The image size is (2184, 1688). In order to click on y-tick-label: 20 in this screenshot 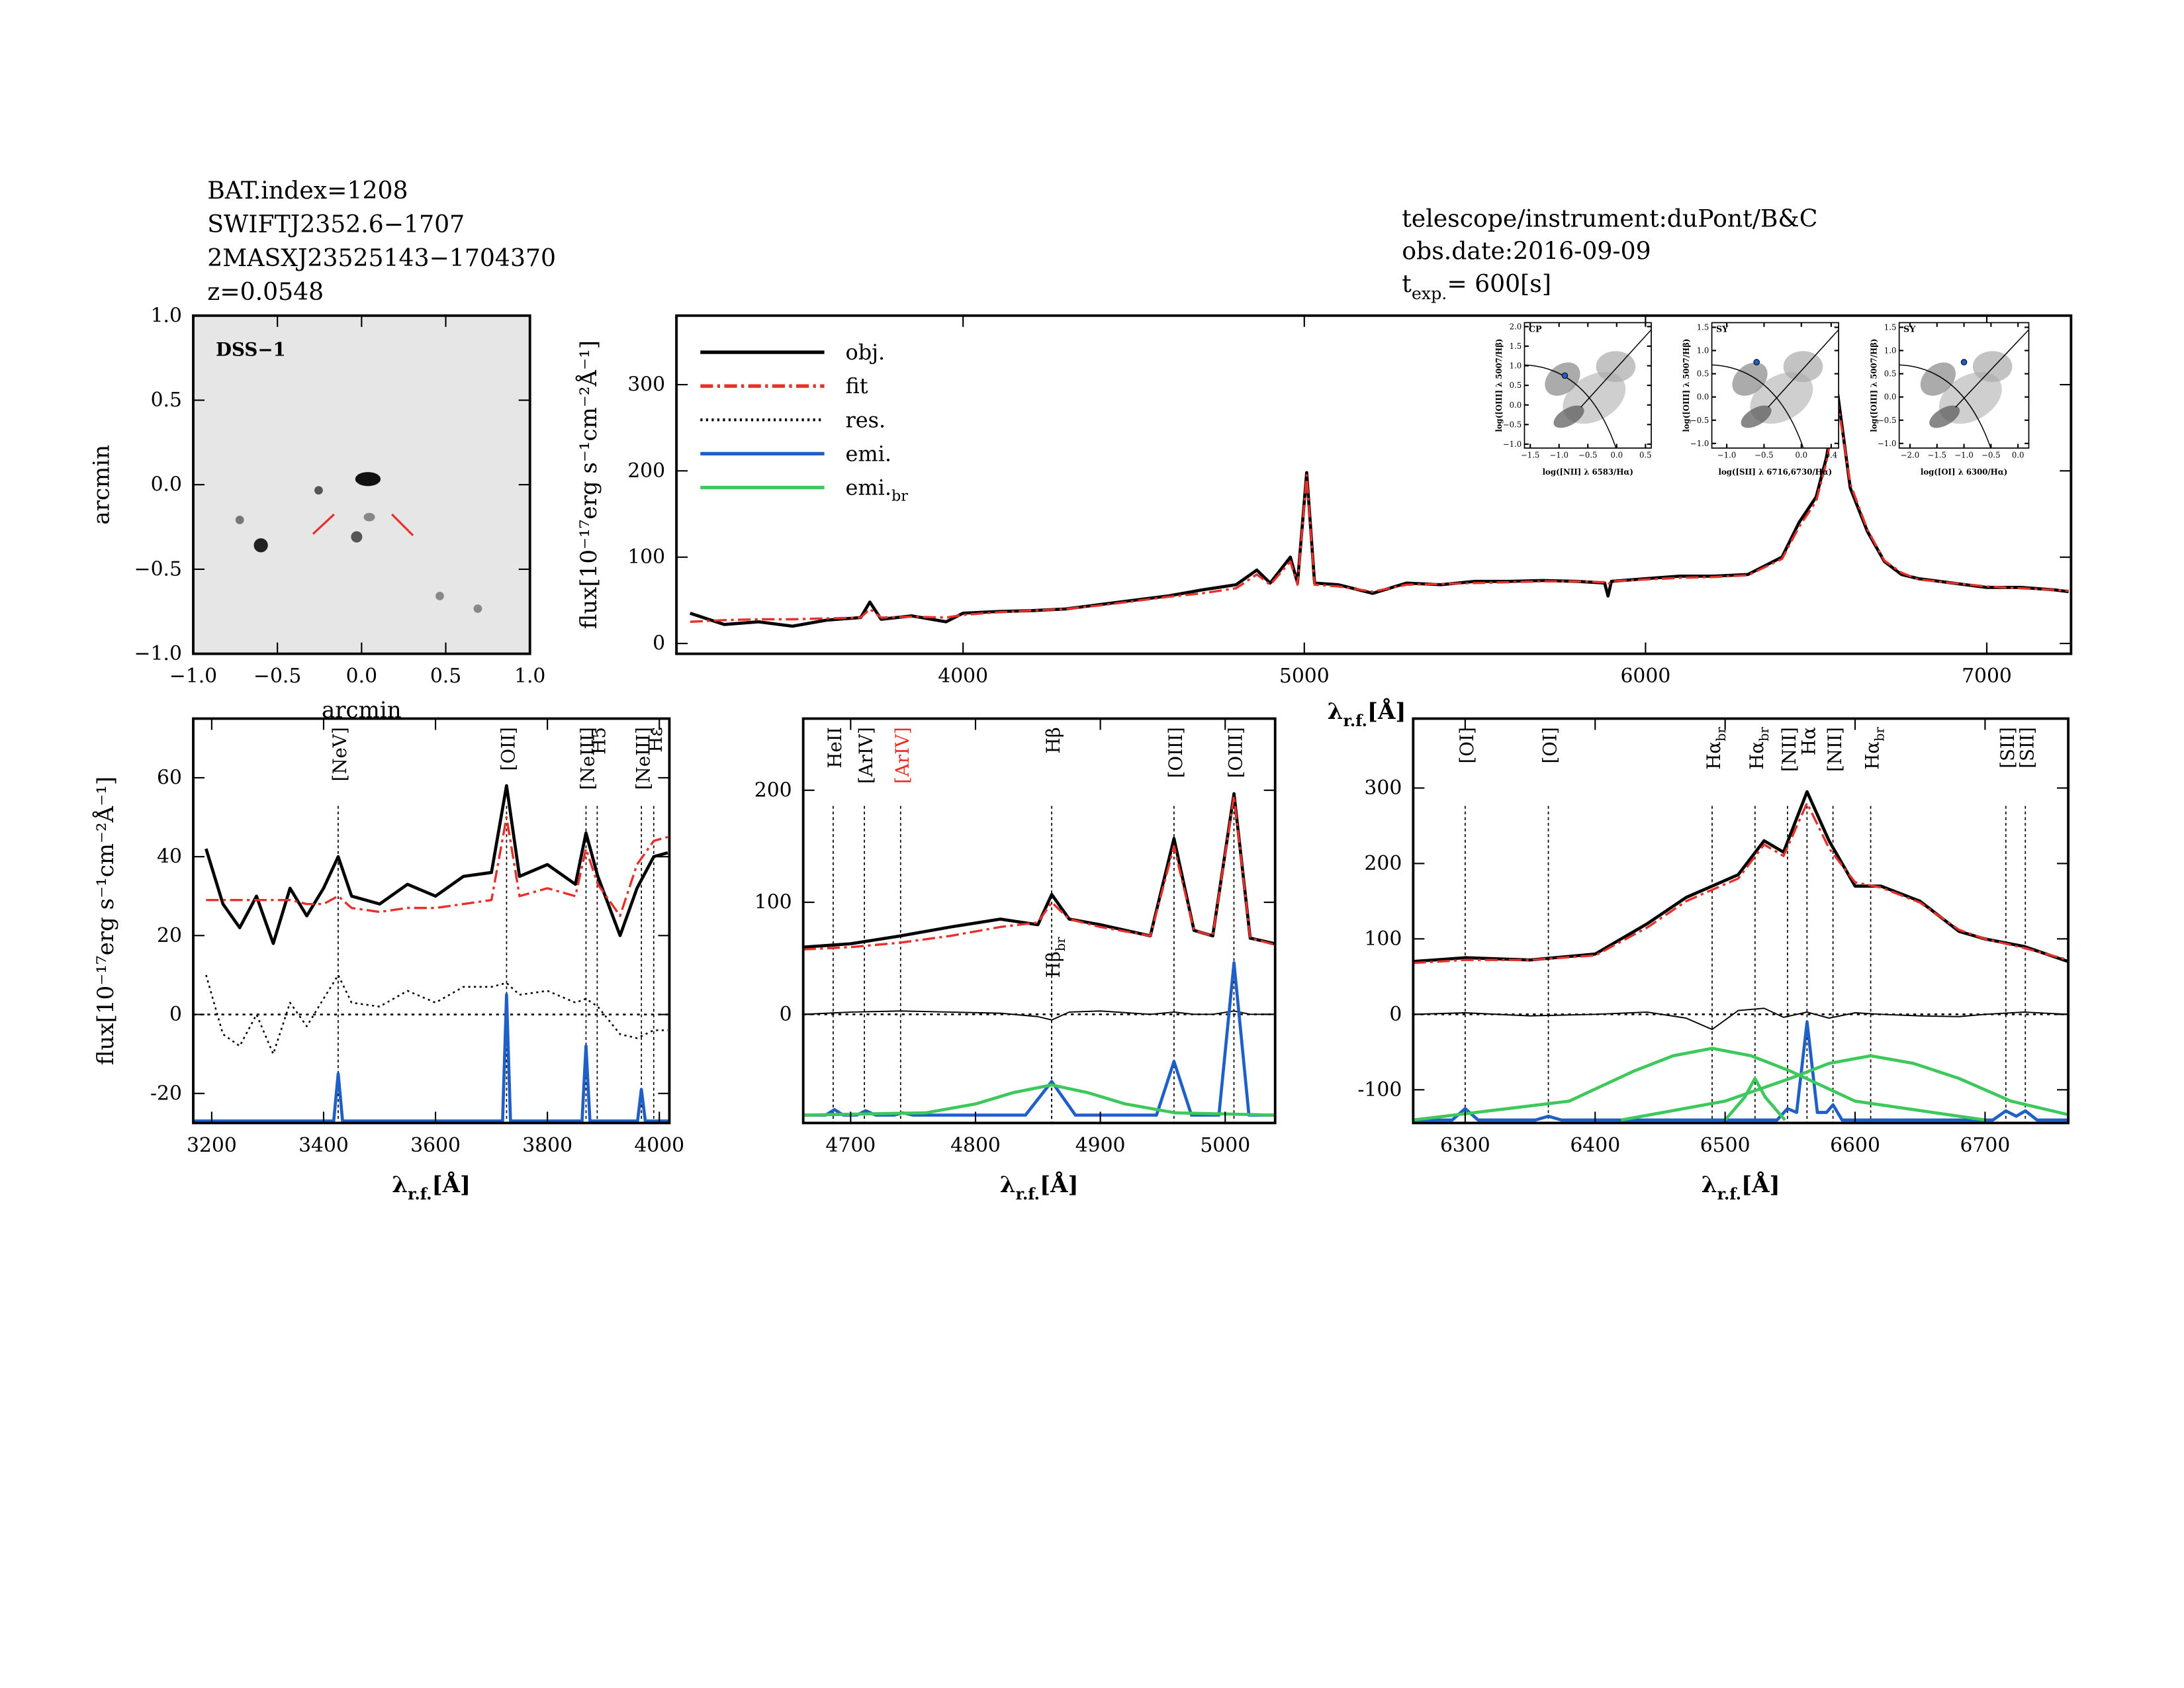, I will do `click(170, 935)`.